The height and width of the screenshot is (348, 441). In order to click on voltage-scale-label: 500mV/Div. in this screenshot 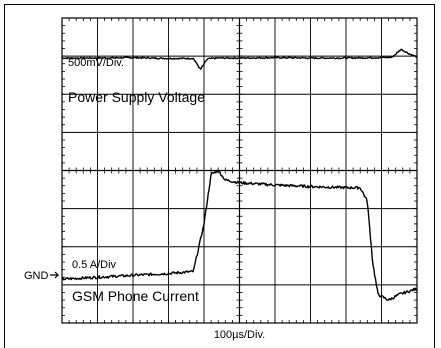, I will do `click(96, 63)`.